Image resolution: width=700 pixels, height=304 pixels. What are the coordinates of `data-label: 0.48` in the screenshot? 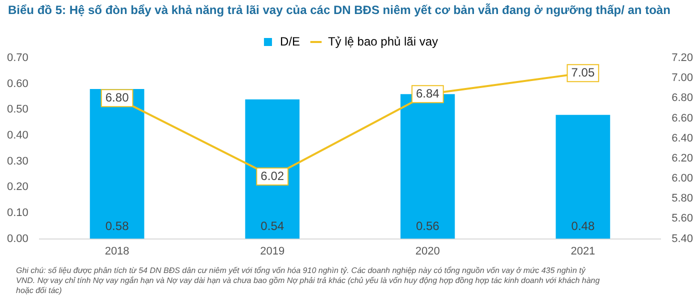 It's located at (583, 226).